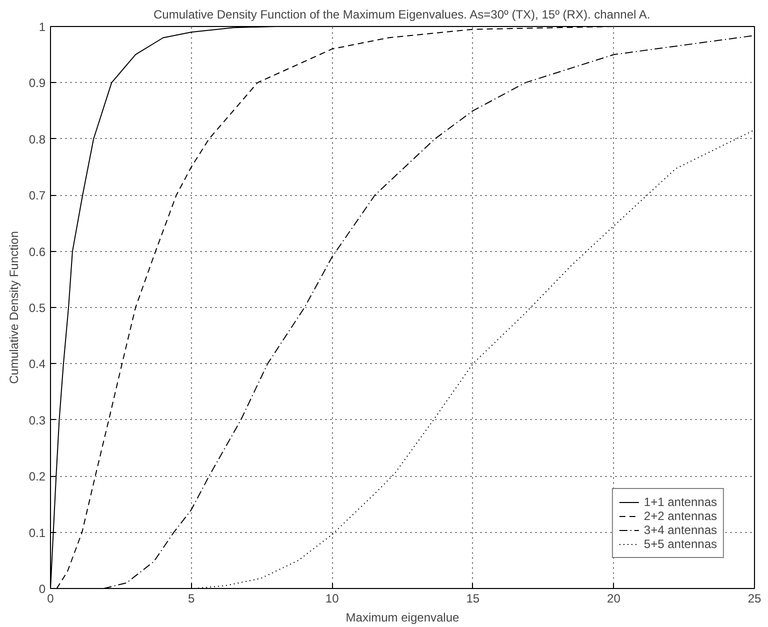 The height and width of the screenshot is (627, 768). What do you see at coordinates (50, 599) in the screenshot?
I see `x-tick-label: 0` at bounding box center [50, 599].